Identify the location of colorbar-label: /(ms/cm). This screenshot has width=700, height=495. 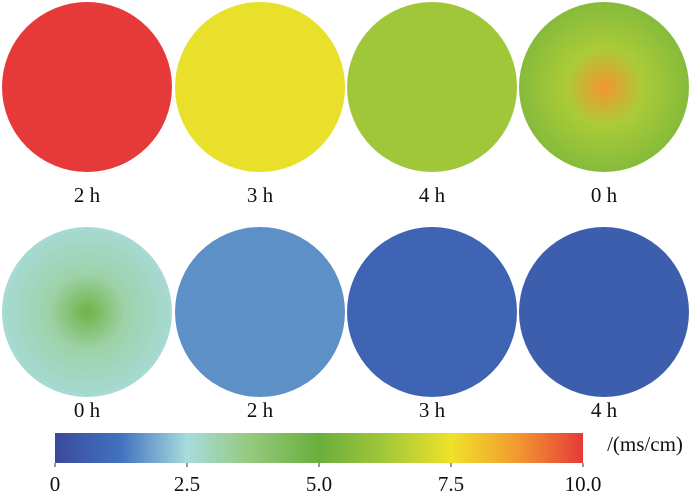
(645, 444).